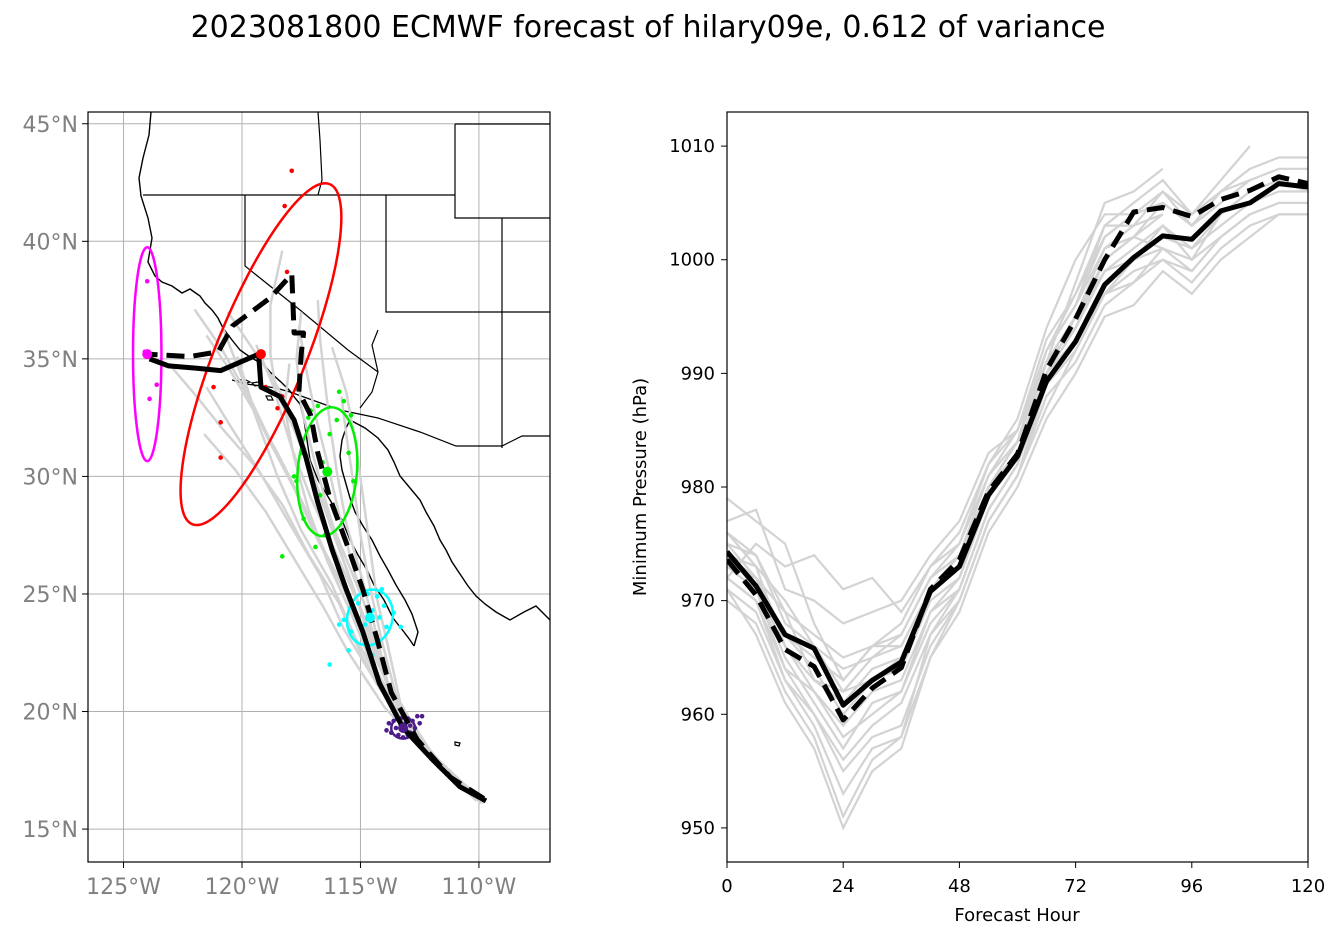 This screenshot has height=941, width=1342. I want to click on x-axis-label: Forecast Hour, so click(1017, 915).